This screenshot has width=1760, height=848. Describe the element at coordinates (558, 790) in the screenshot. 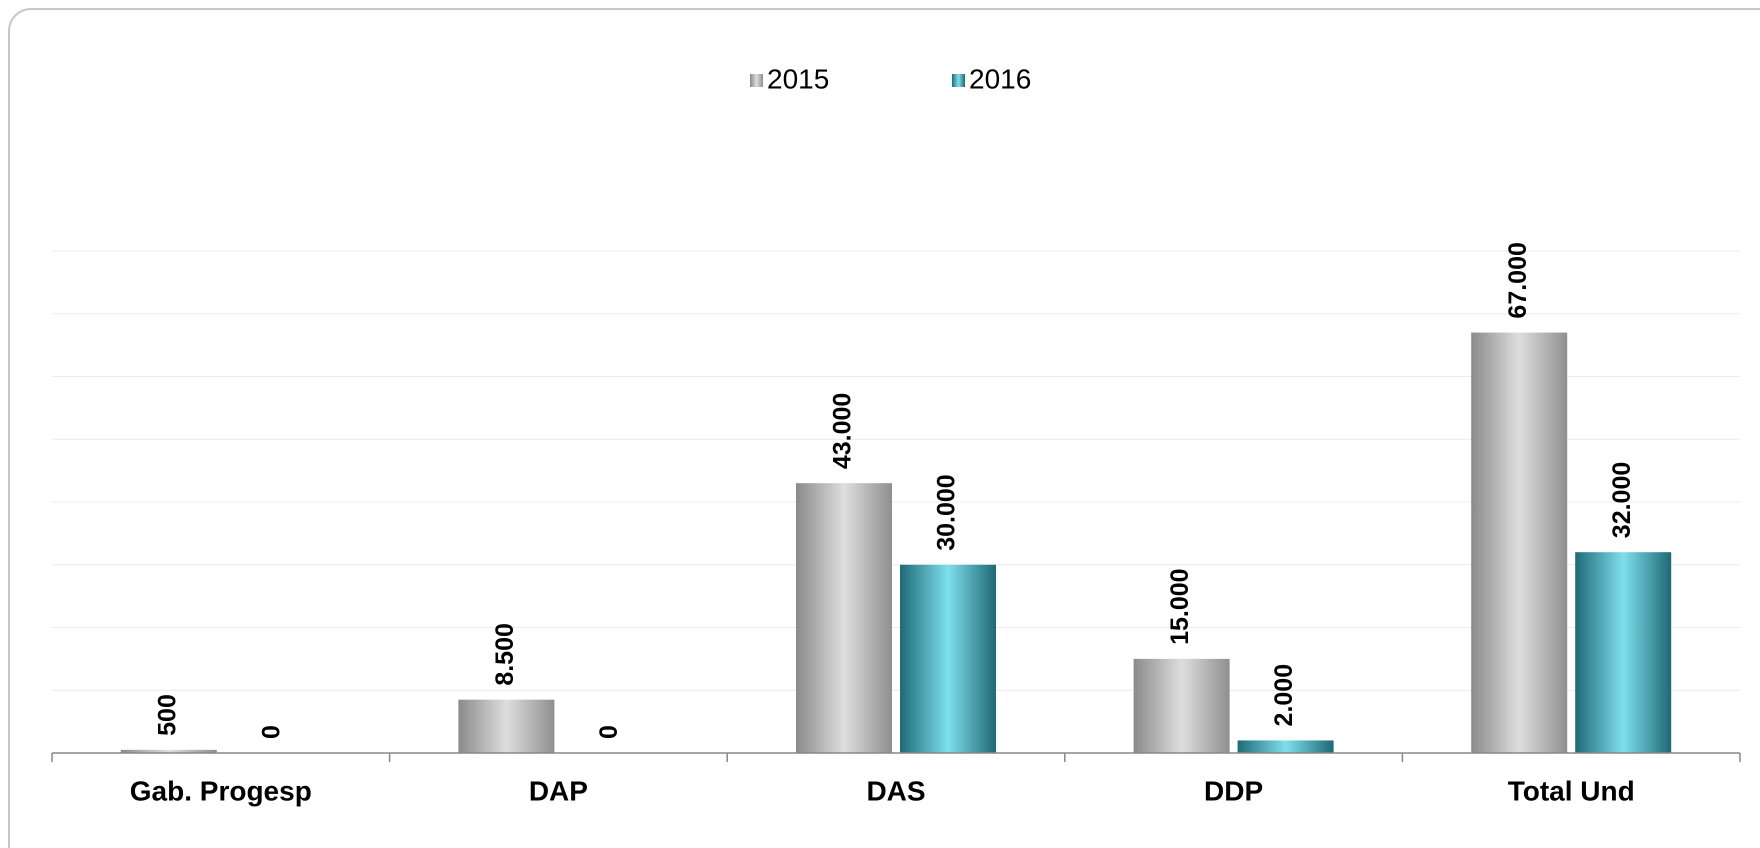

I see `x-tick-label: DAP` at that location.